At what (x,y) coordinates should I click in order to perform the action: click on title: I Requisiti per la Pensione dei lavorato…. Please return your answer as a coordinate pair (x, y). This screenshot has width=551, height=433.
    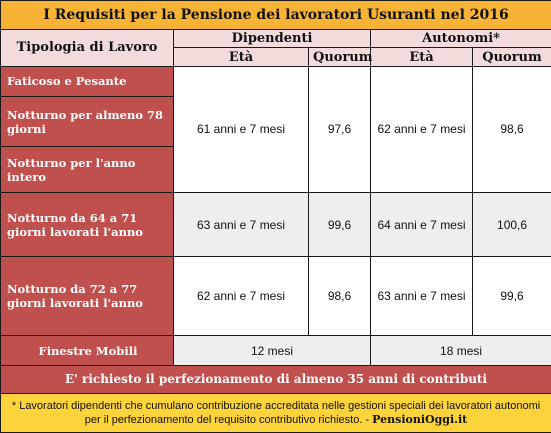
    Looking at the image, I should click on (275, 15).